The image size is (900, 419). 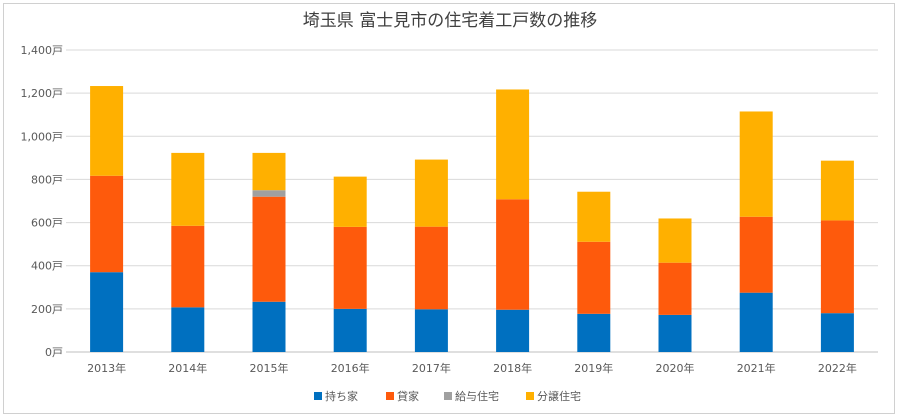 What do you see at coordinates (512, 368) in the screenshot?
I see `x-tick-label: 2018年` at bounding box center [512, 368].